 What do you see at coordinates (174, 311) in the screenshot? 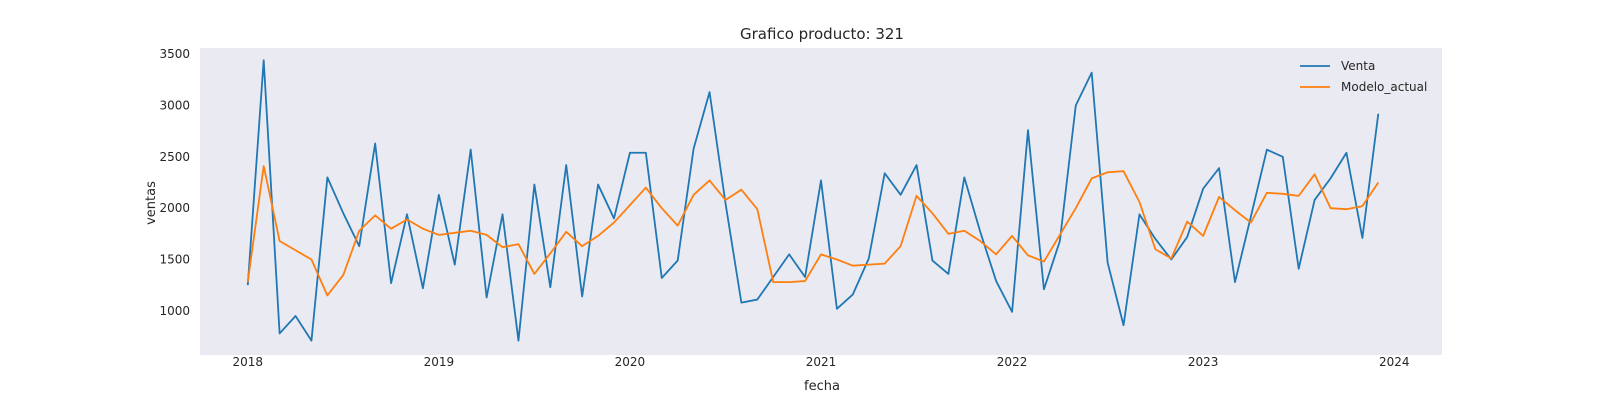
I see `y-tick-label: 1000` at bounding box center [174, 311].